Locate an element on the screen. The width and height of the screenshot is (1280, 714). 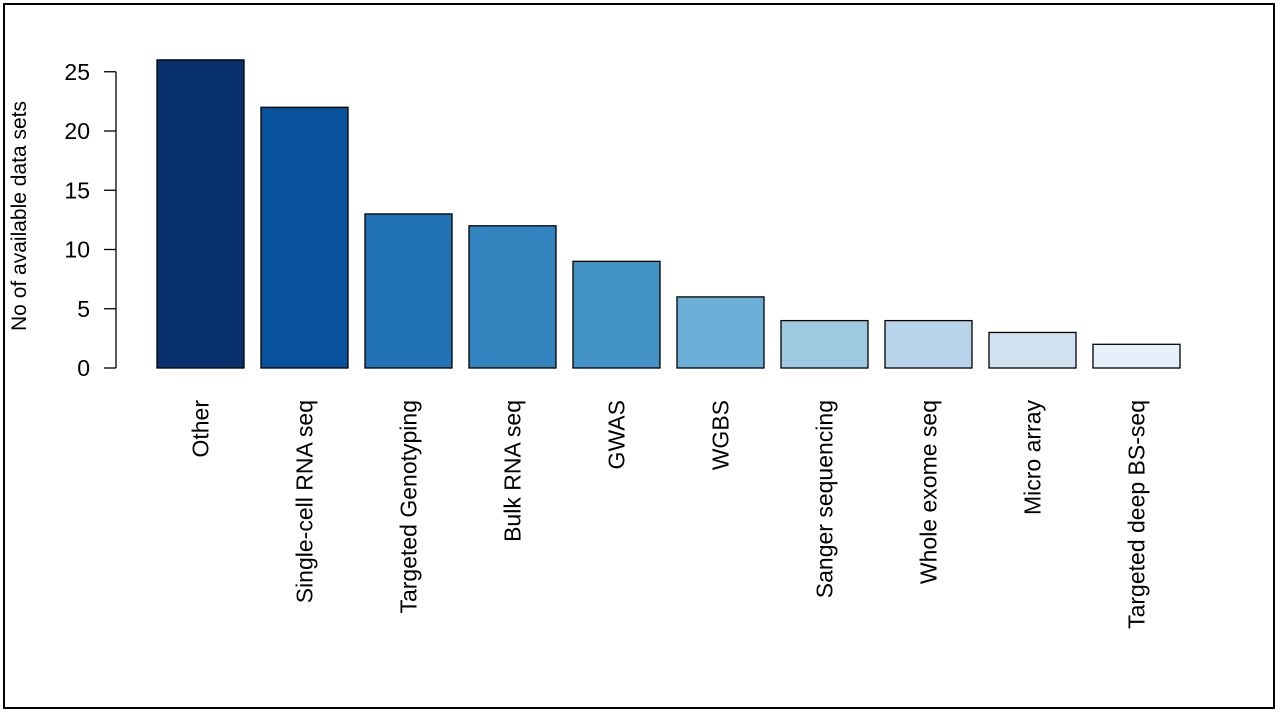
y-tick-label: 15 is located at coordinates (77, 190).